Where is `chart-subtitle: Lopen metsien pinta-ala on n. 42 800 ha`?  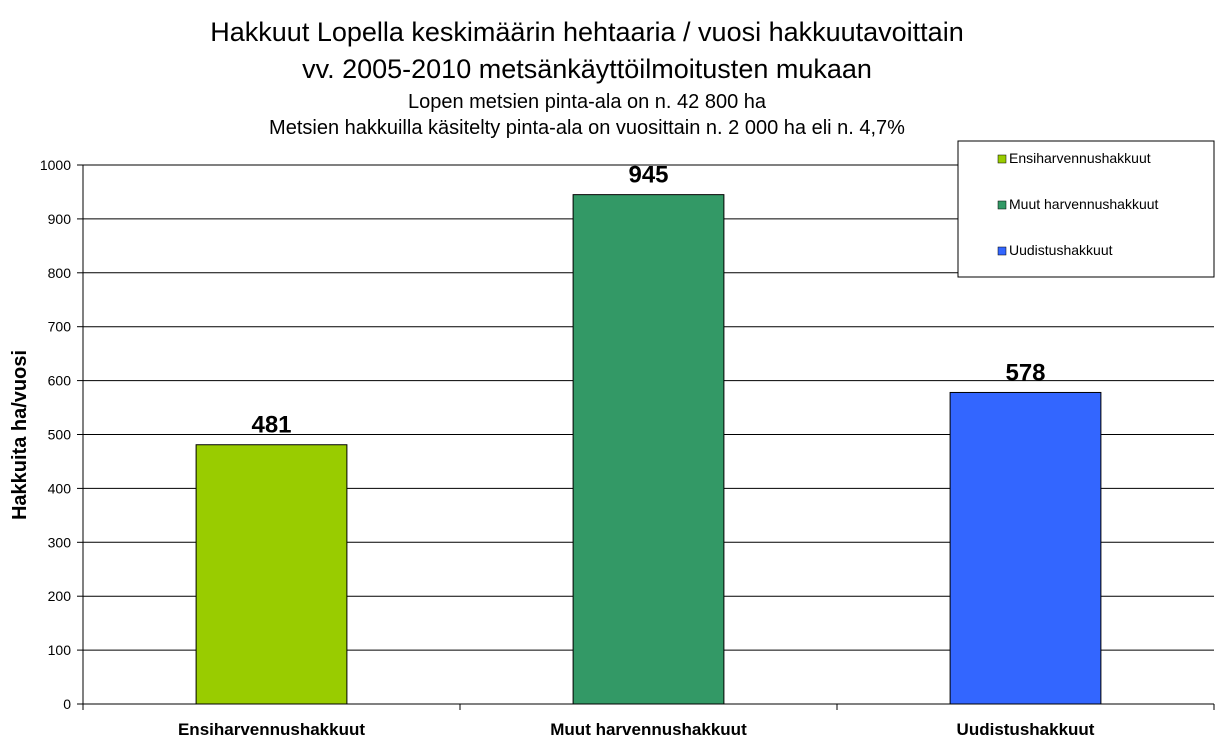
chart-subtitle: Lopen metsien pinta-ala on n. 42 800 ha is located at coordinates (587, 102).